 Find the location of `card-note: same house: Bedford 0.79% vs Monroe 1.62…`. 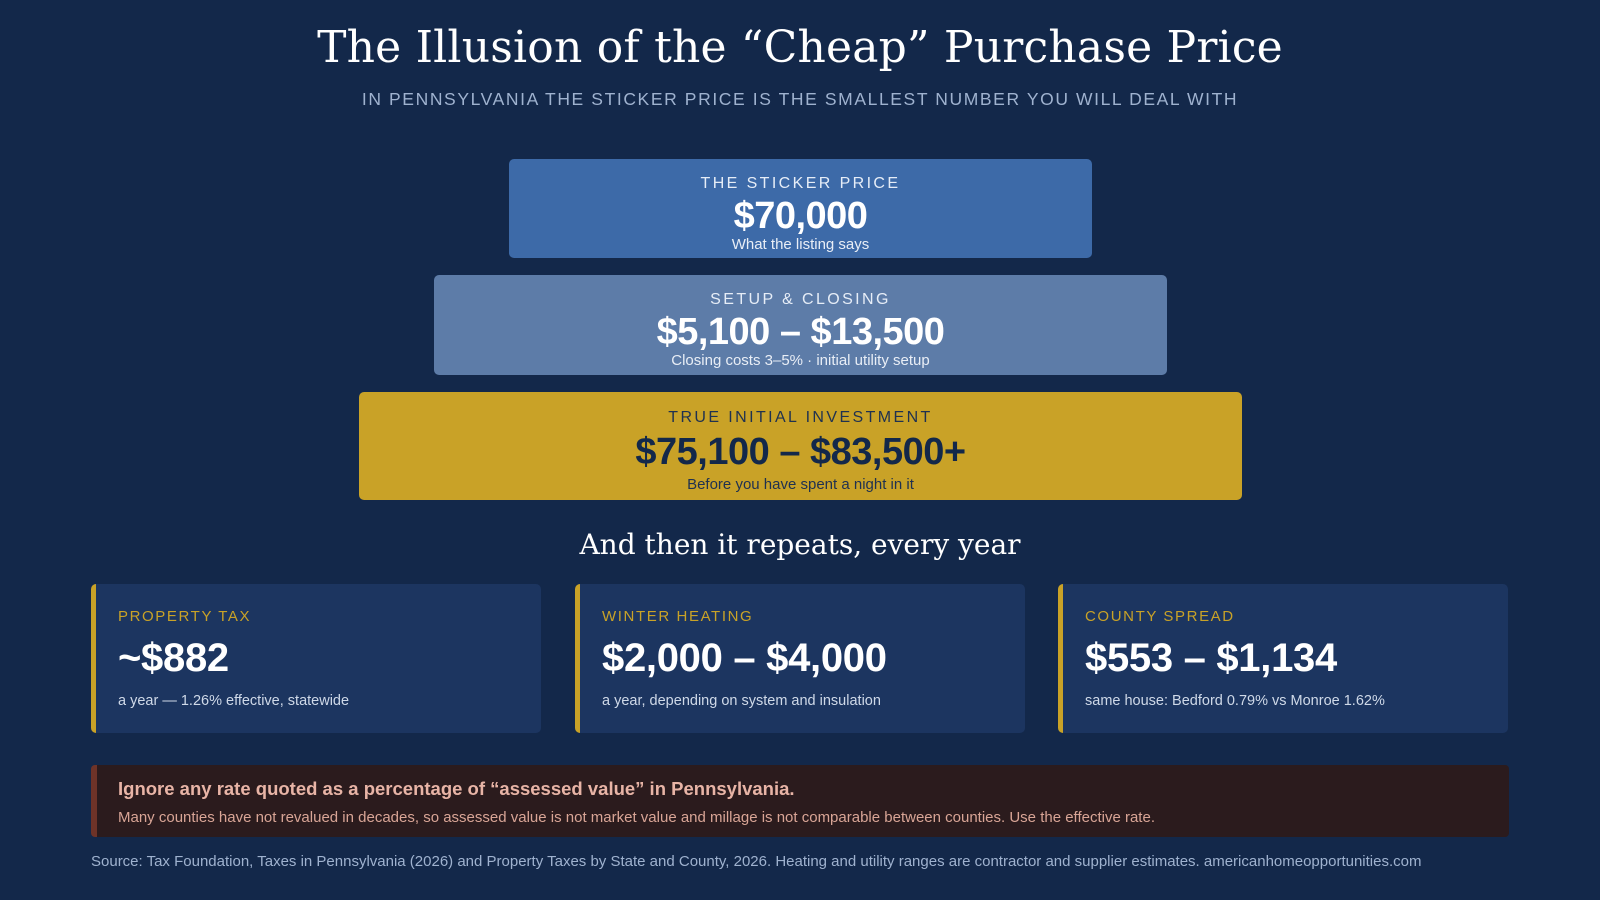

card-note: same house: Bedford 0.79% vs Monroe 1.62… is located at coordinates (1235, 701).